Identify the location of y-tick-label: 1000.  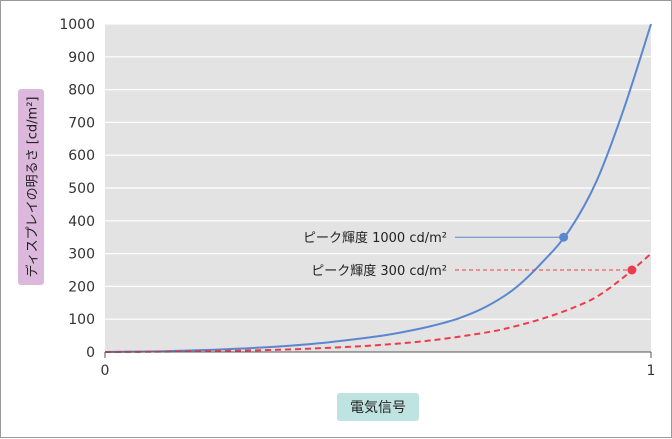
(77, 25).